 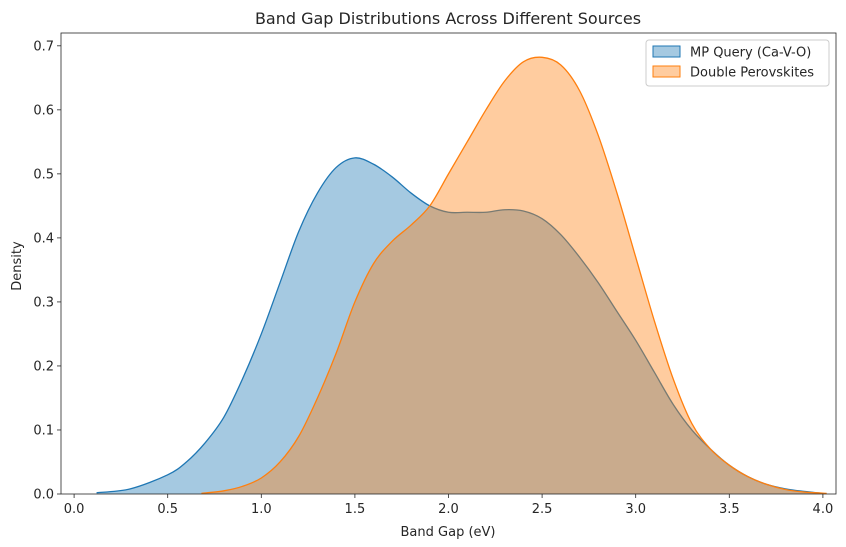 What do you see at coordinates (43, 302) in the screenshot?
I see `y-tick-label: 0.3` at bounding box center [43, 302].